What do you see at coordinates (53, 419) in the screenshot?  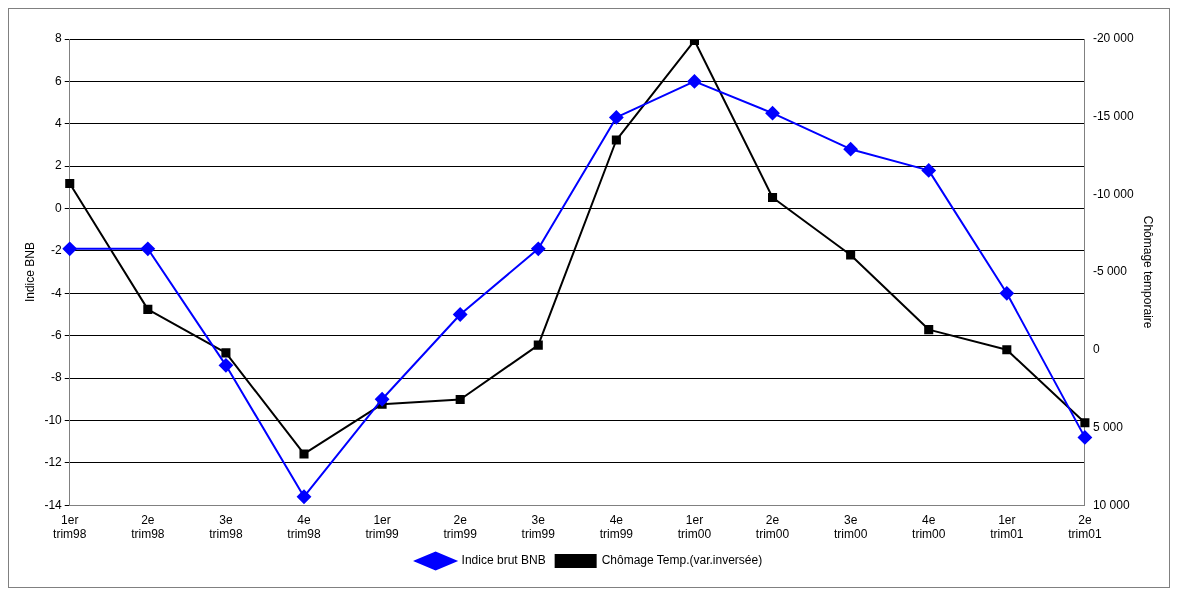 I see `y-tick-label: -10` at bounding box center [53, 419].